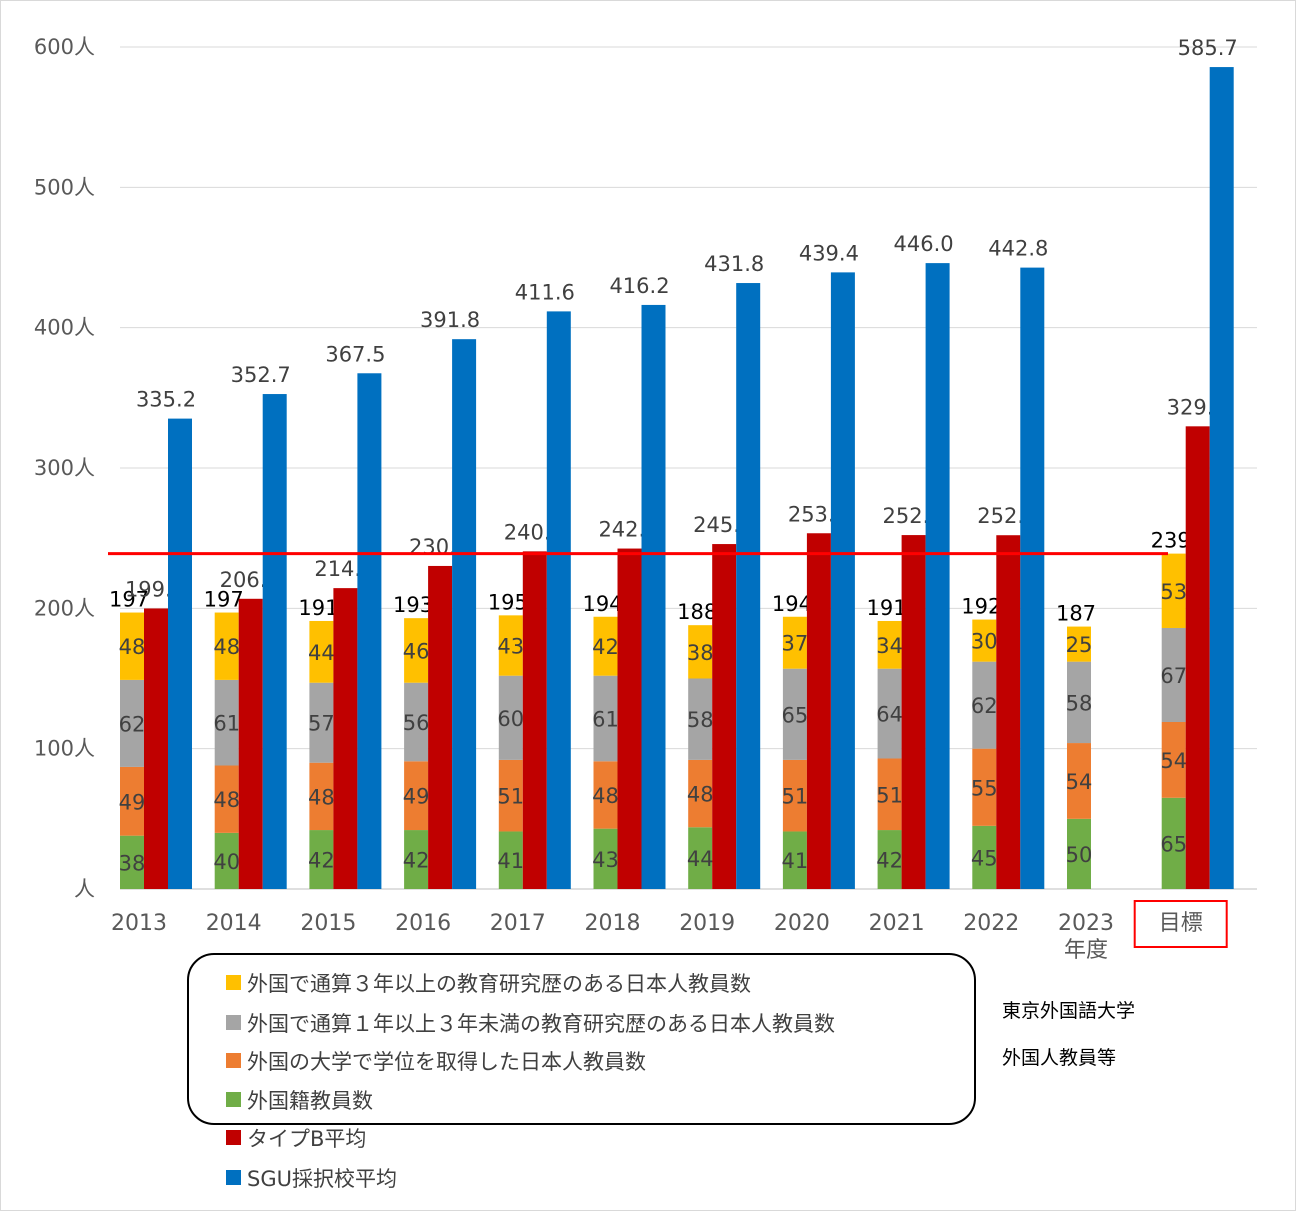  Describe the element at coordinates (234, 923) in the screenshot. I see `x-tick-label: 2014` at that location.